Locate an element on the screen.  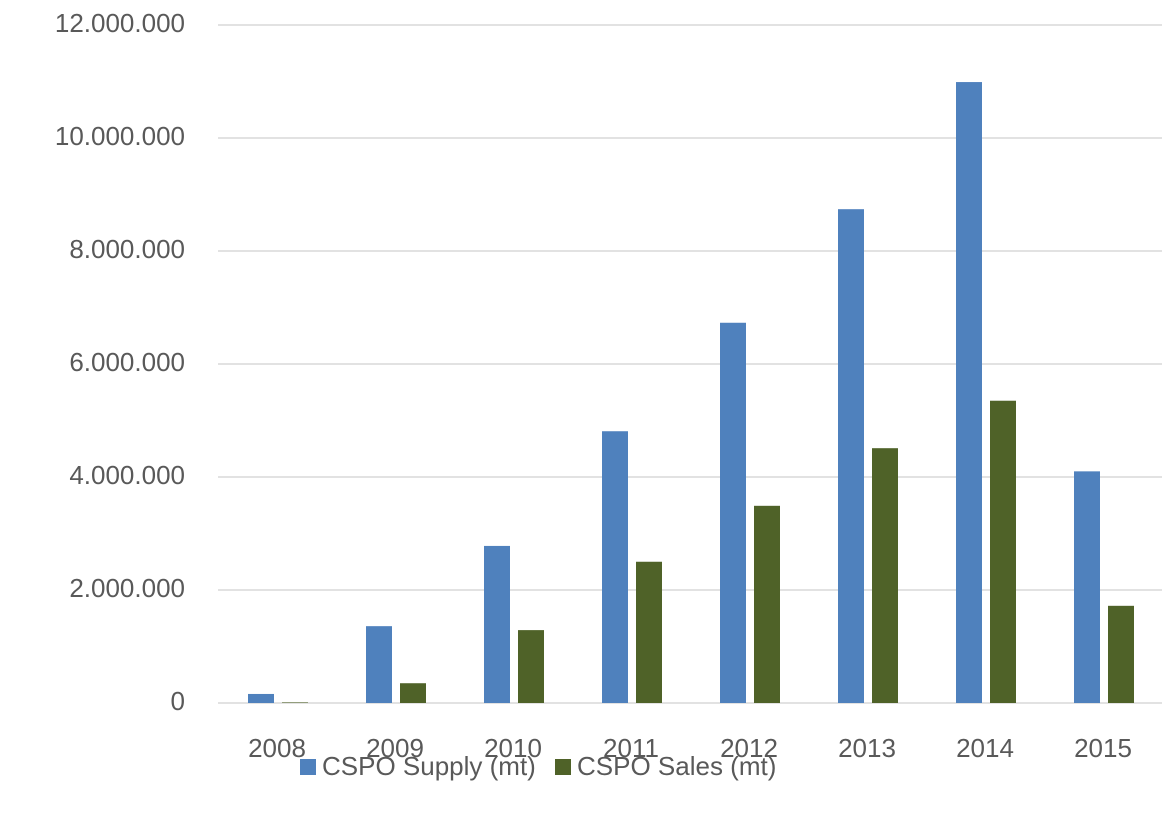
y-tick-label: 12.000.000 is located at coordinates (120, 23).